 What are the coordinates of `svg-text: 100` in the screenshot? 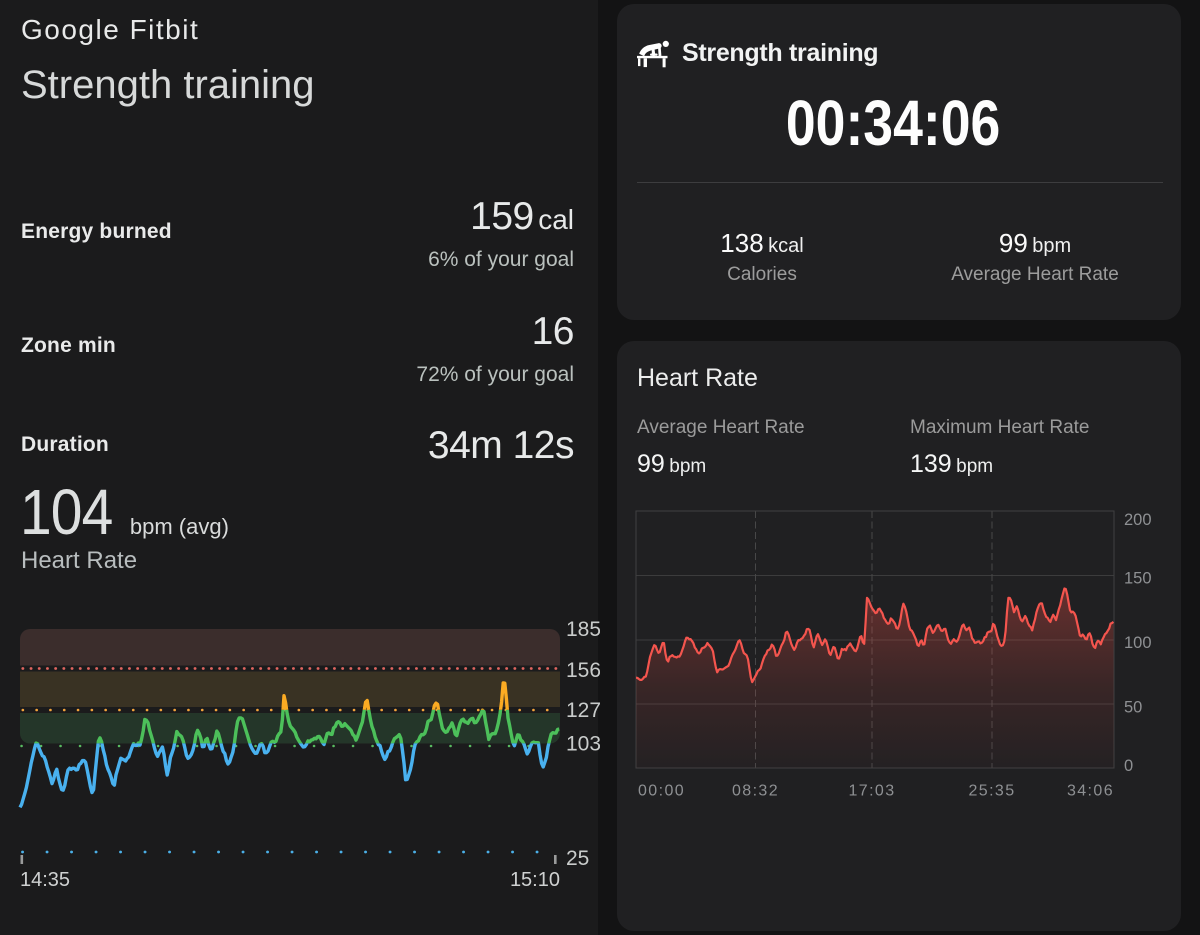 It's located at (1138, 643).